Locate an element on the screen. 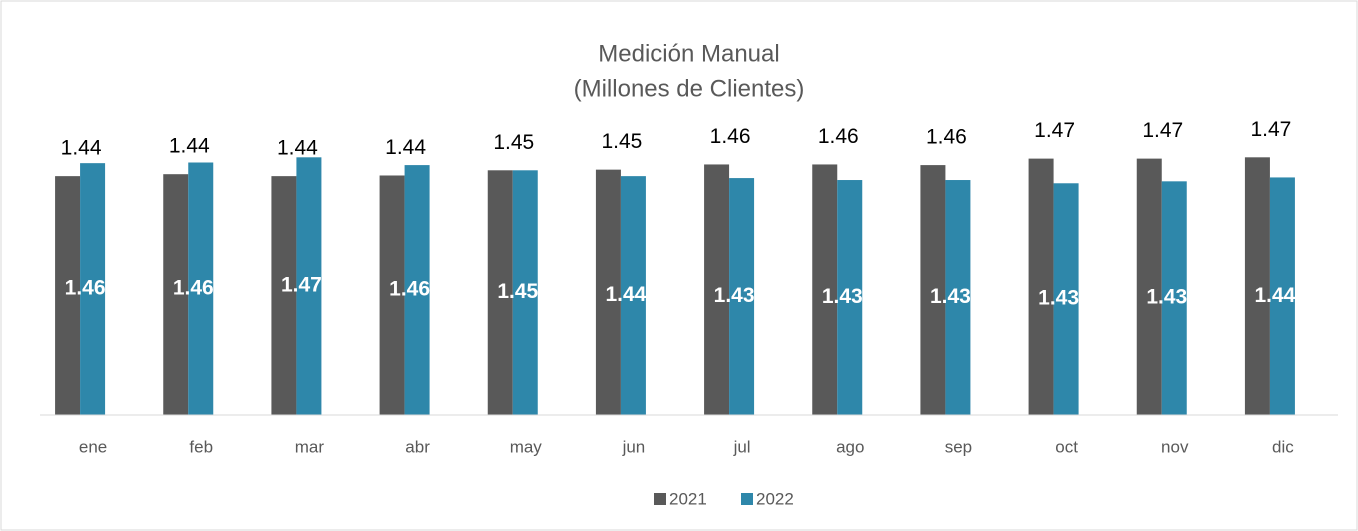 Image resolution: width=1358 pixels, height=531 pixels. legend-label: 2021 is located at coordinates (688, 498).